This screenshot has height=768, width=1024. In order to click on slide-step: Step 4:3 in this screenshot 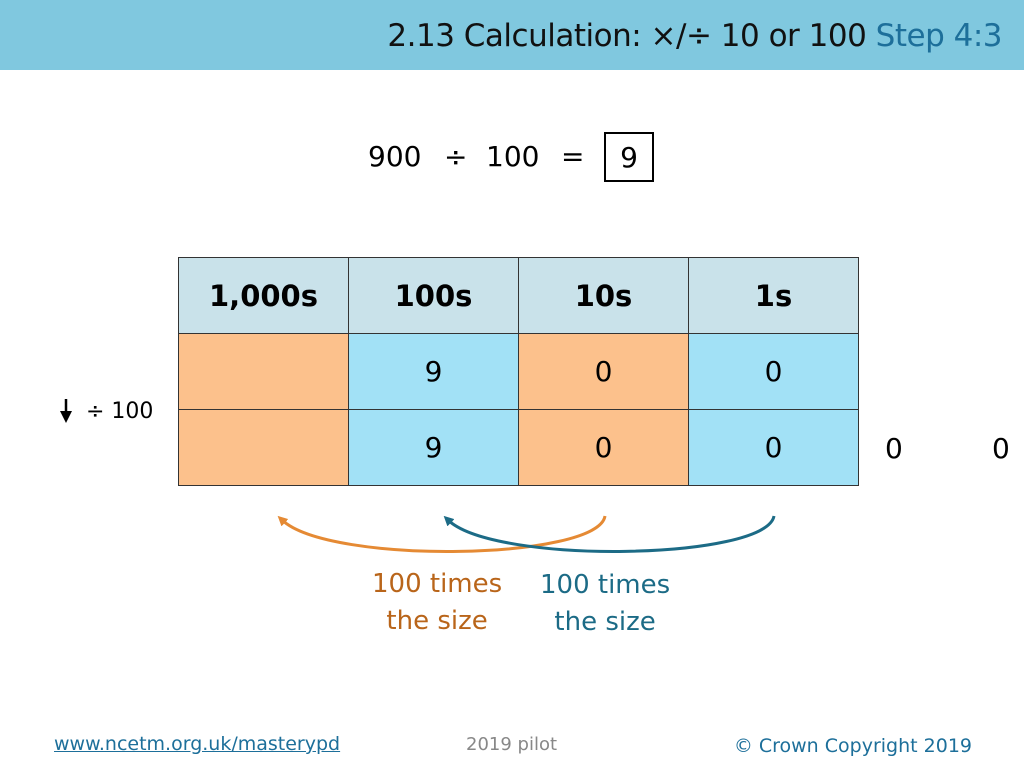, I will do `click(939, 36)`.